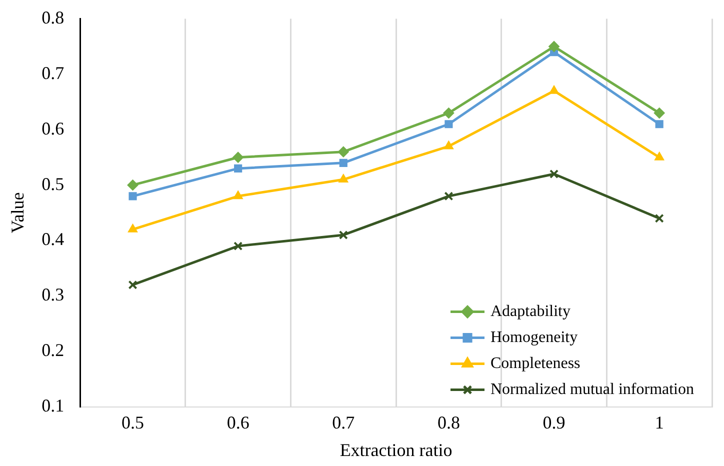  Describe the element at coordinates (659, 422) in the screenshot. I see `x-tick-label: 1` at that location.